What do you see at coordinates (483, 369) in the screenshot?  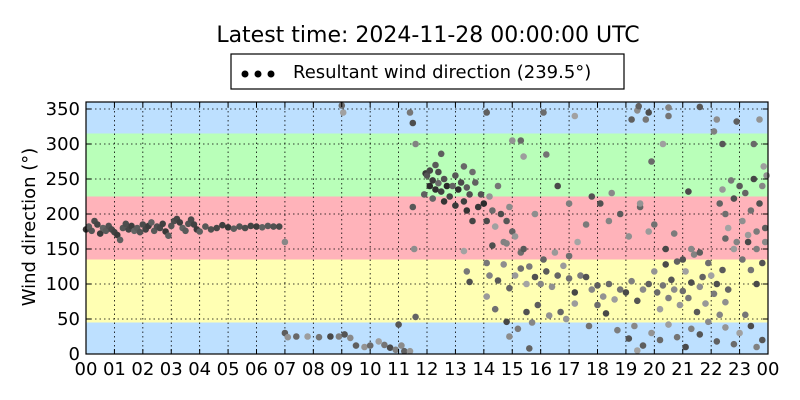 I see `x-tick-label: 14` at bounding box center [483, 369].